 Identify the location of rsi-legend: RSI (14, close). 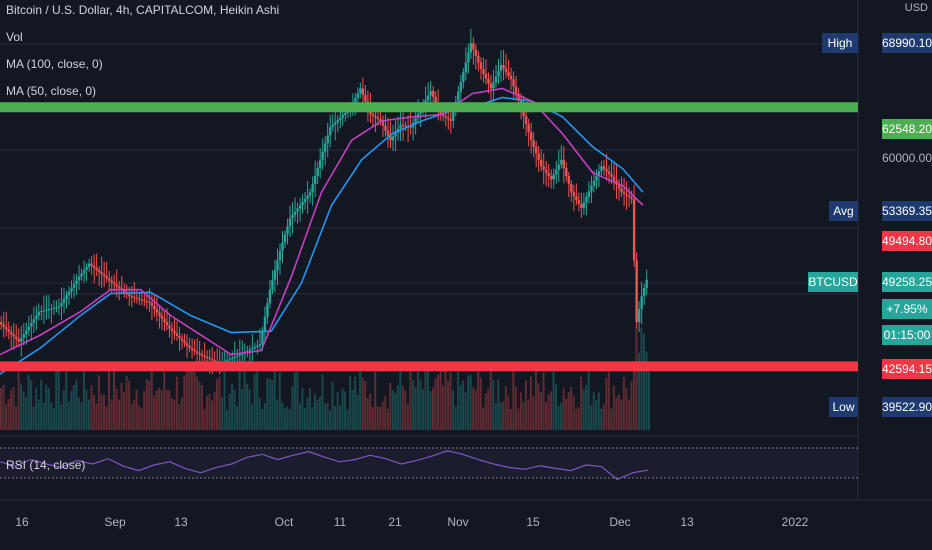
(46, 465).